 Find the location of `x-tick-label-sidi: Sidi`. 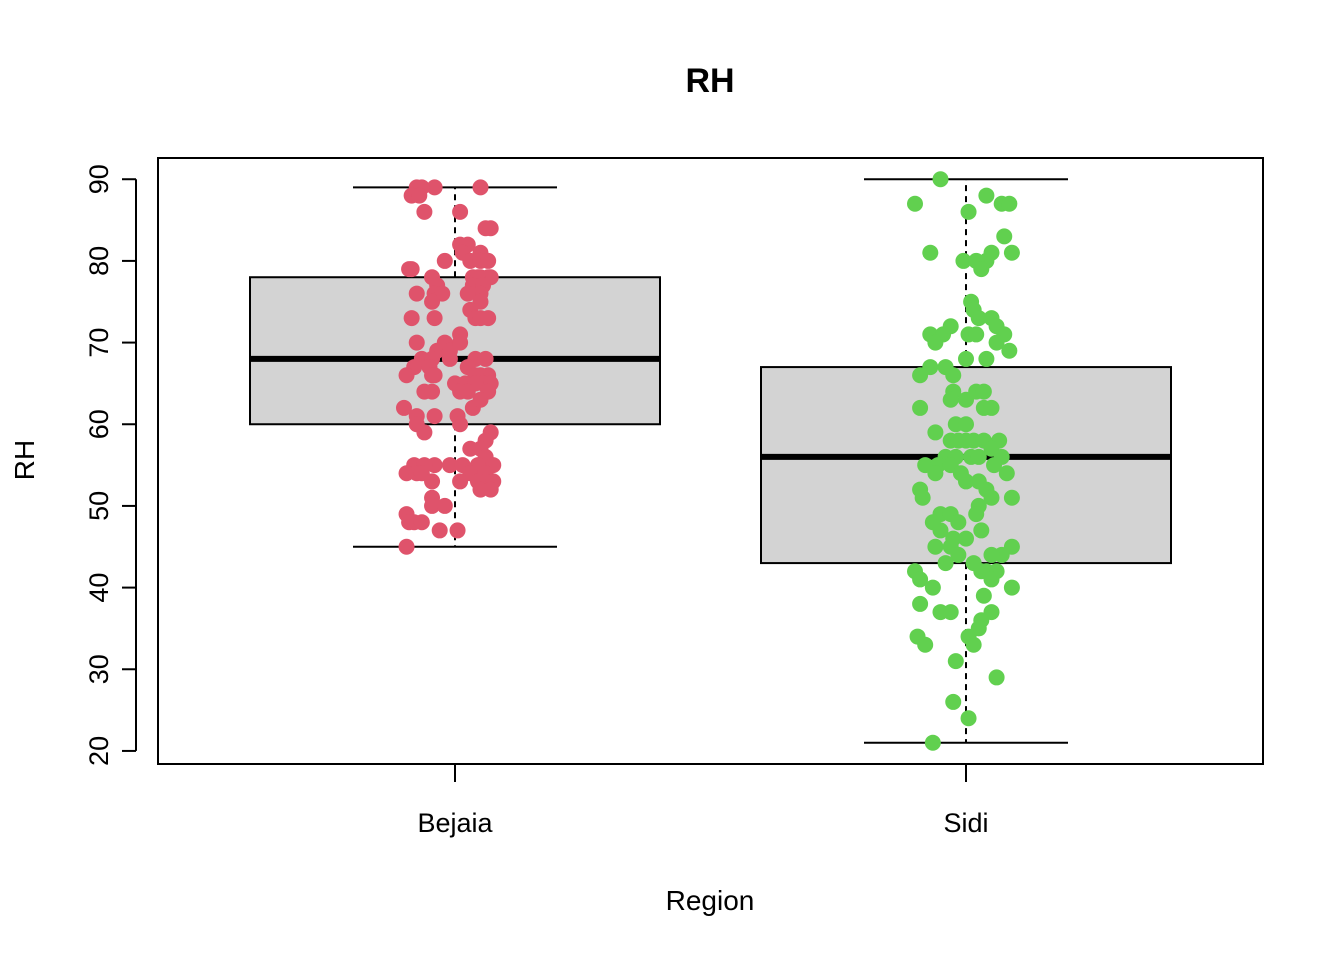

x-tick-label-sidi: Sidi is located at coordinates (965, 823).